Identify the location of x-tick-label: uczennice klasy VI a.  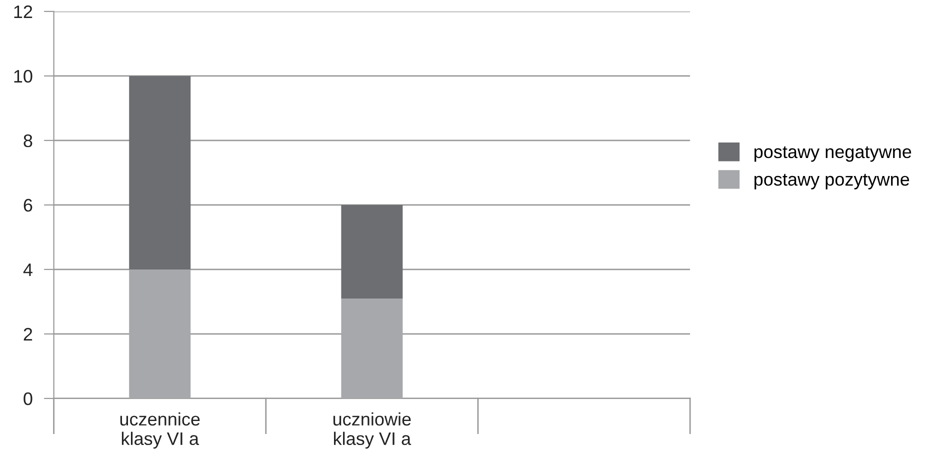
(160, 430).